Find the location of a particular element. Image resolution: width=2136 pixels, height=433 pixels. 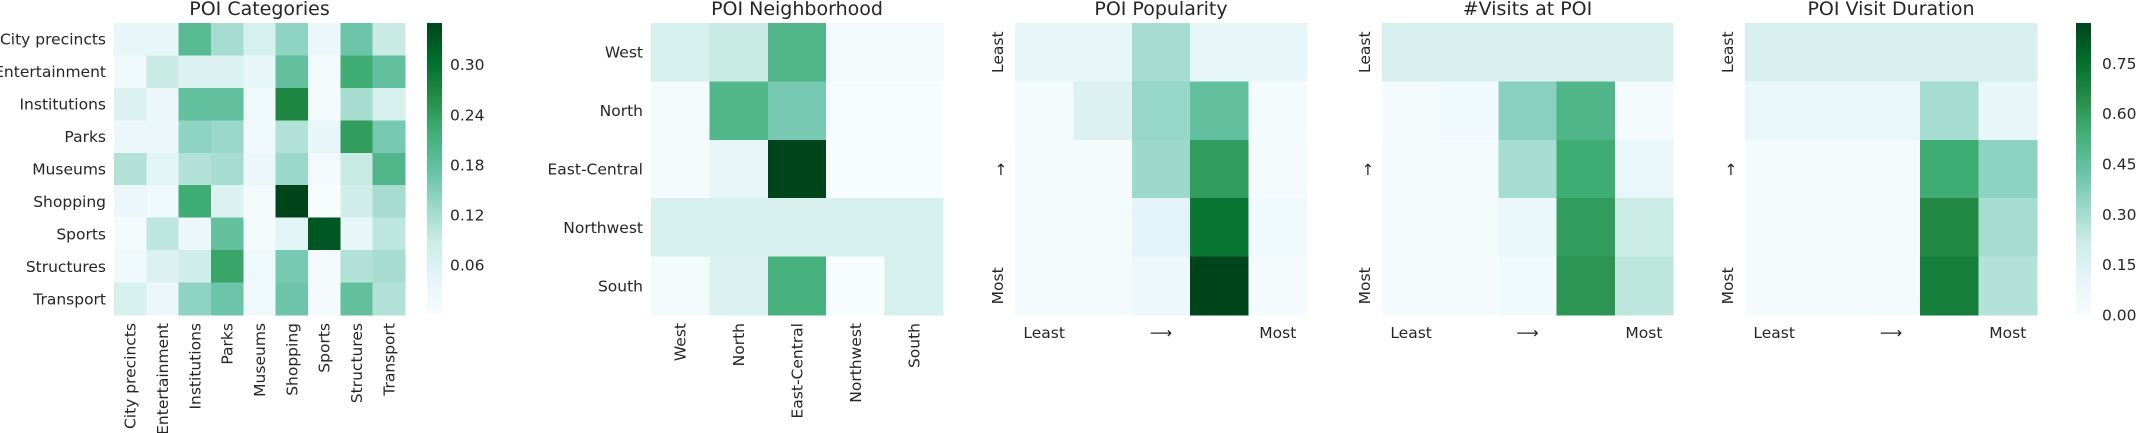

x-axis-arrow-icon: ⟶ is located at coordinates (1527, 333).